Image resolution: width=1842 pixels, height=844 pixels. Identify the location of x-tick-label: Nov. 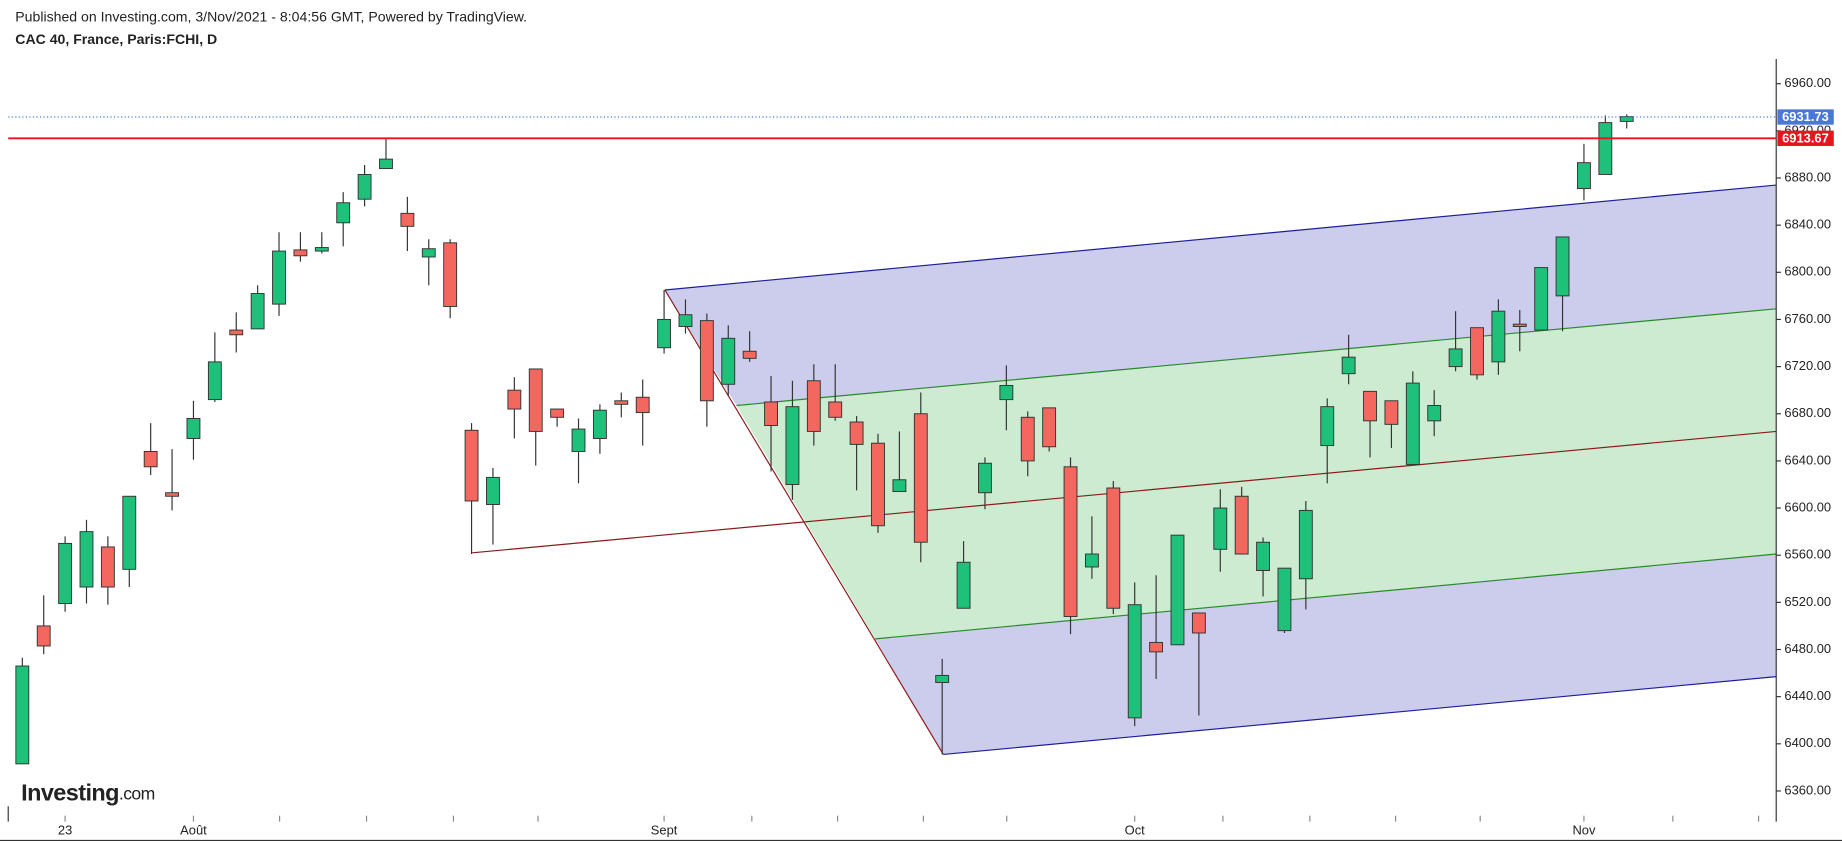
(1583, 829).